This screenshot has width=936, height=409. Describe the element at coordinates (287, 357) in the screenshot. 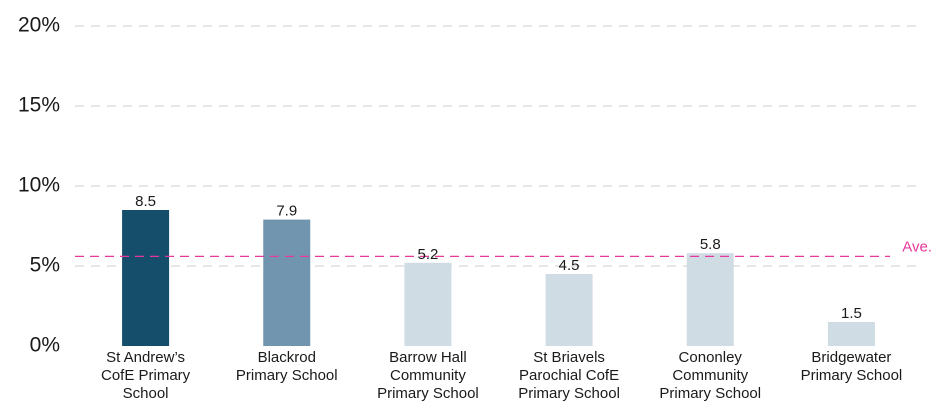

I see `x-tick-label-line: Blackrod` at that location.